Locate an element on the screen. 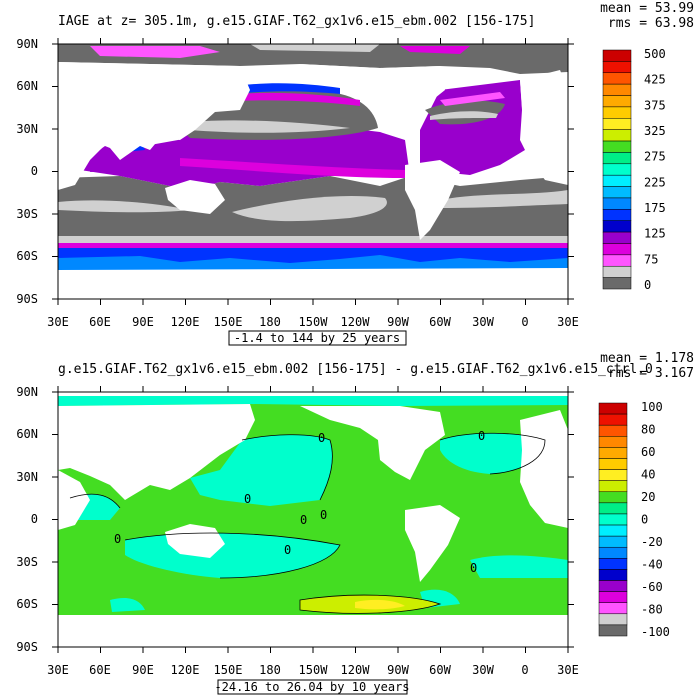 The width and height of the screenshot is (700, 700). lat-label: 0 is located at coordinates (34, 171).